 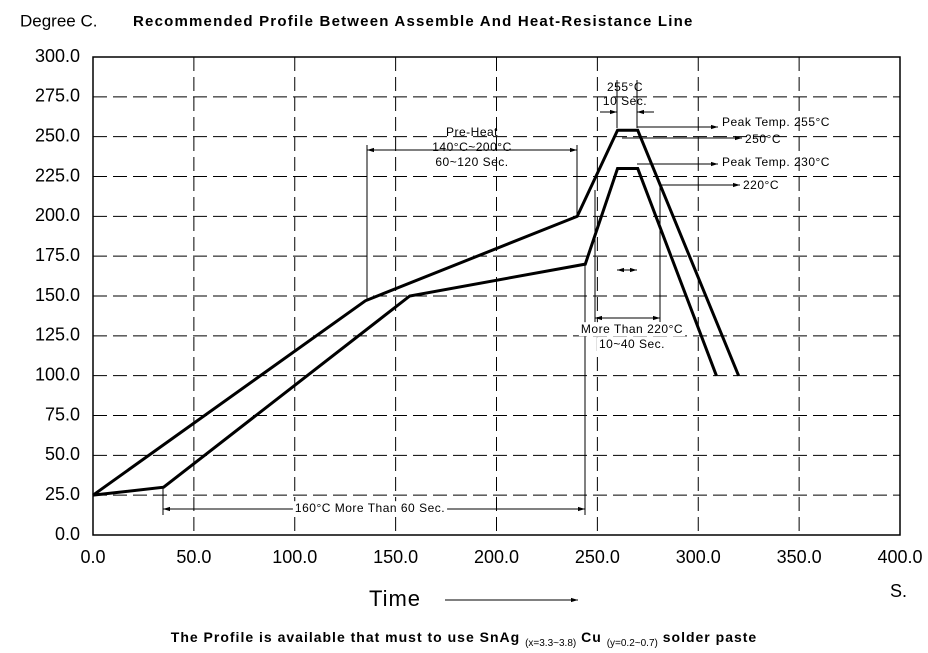 I want to click on annotation: 60~120 Sec., so click(x=471, y=162).